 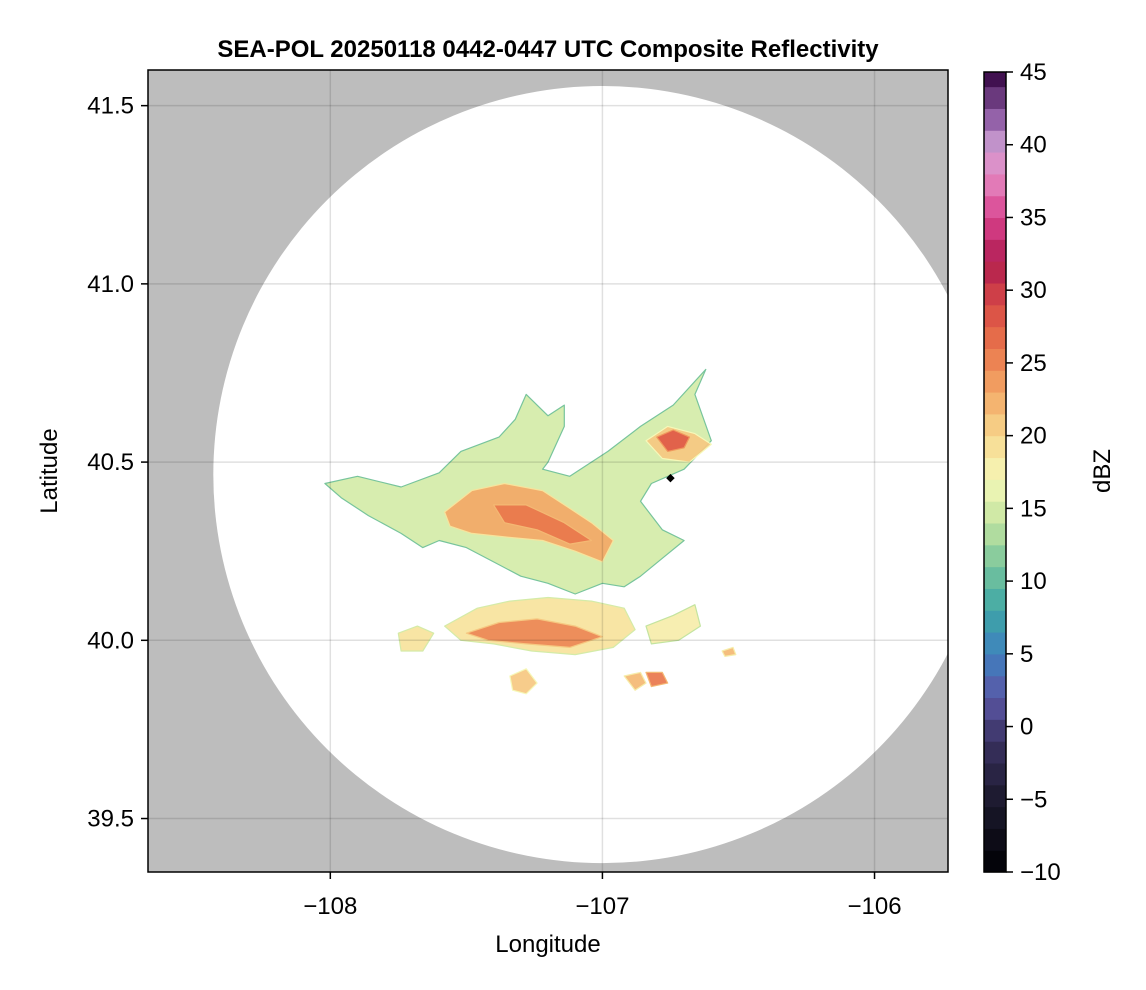 I want to click on colorbar-tick-label: 40, so click(x=1033, y=145).